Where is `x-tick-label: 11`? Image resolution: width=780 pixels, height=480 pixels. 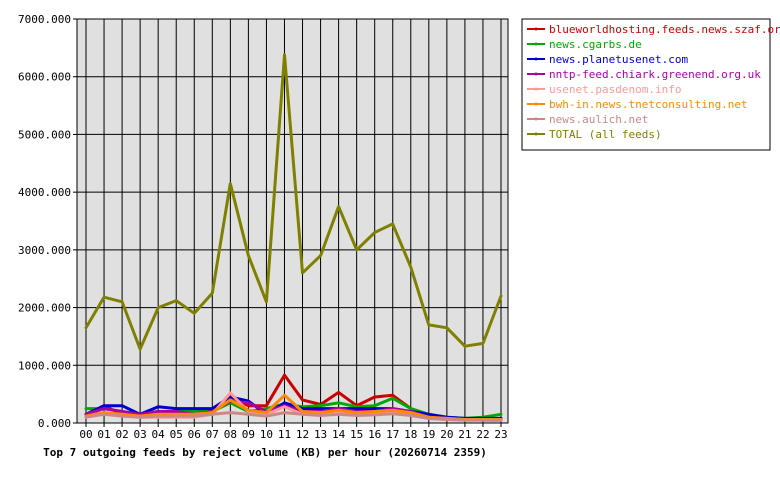 x-tick-label: 11 is located at coordinates (284, 434).